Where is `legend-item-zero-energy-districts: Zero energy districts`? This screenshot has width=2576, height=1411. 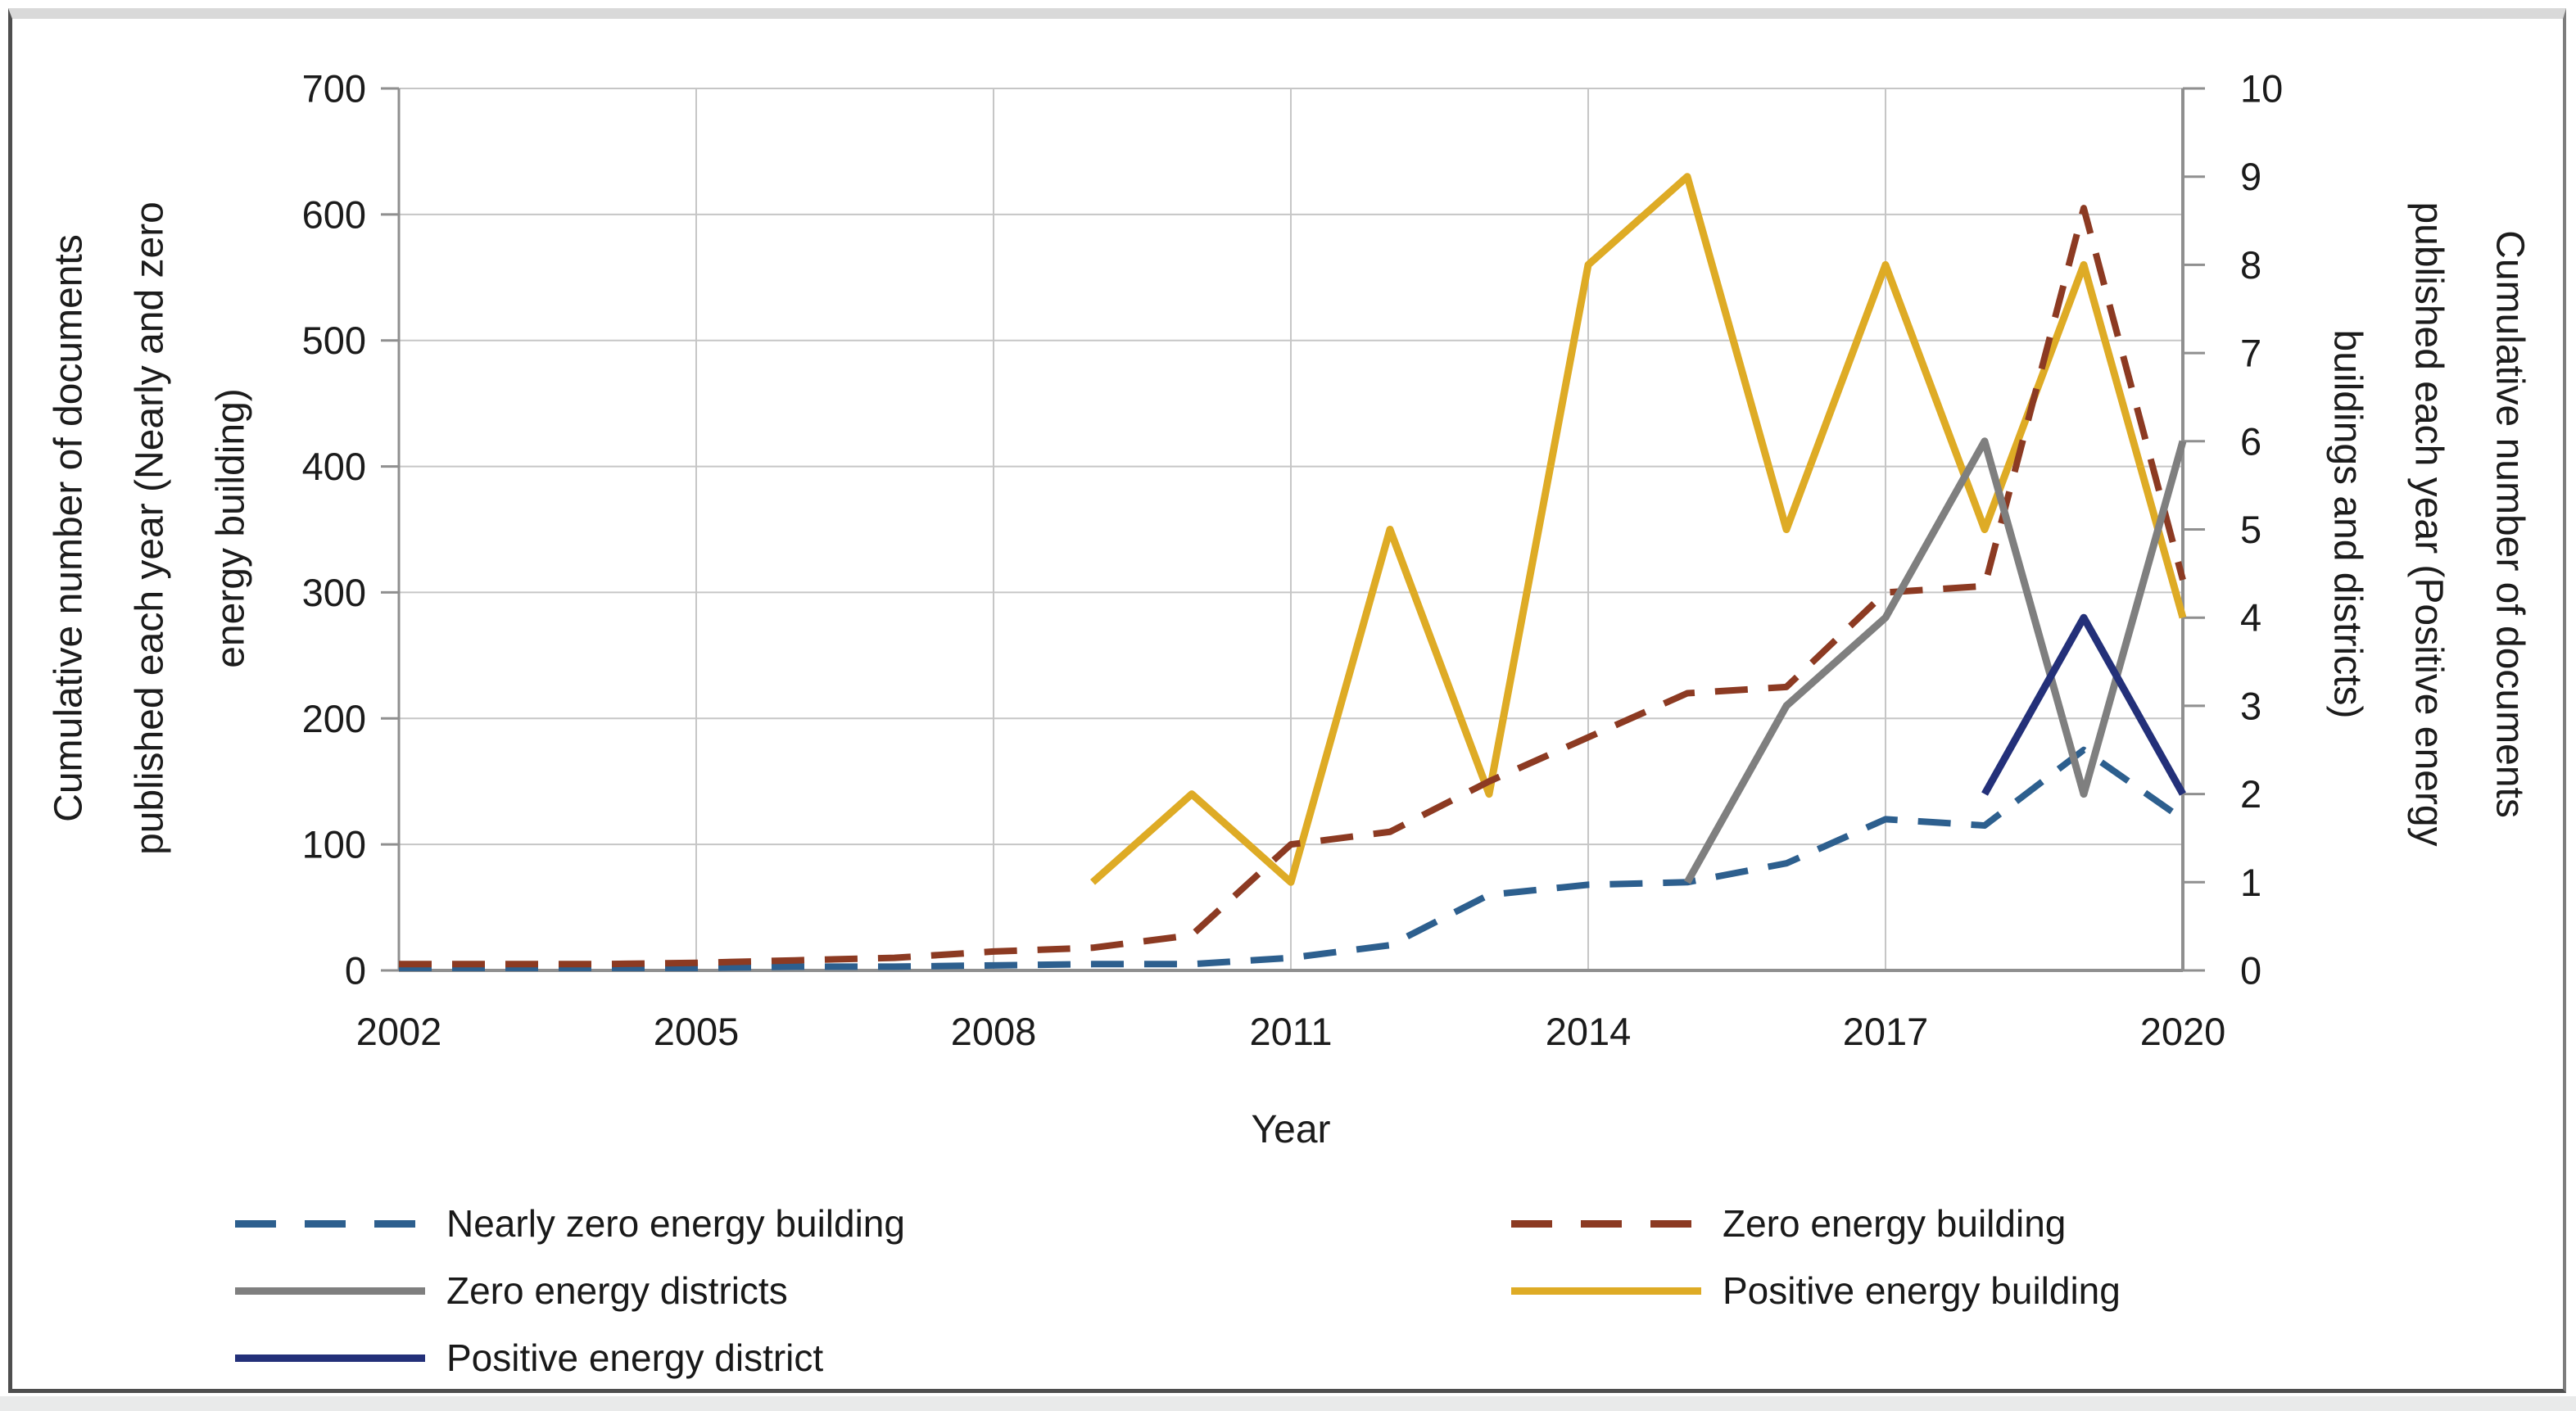 legend-item-zero-energy-districts: Zero energy districts is located at coordinates (511, 1290).